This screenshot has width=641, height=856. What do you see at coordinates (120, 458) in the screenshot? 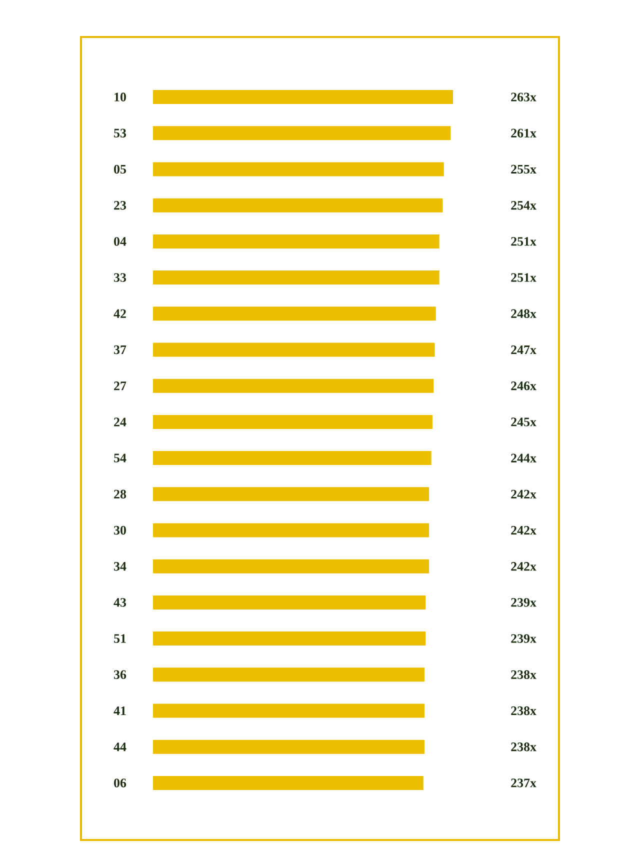
I see `y-tick-label: 54` at bounding box center [120, 458].